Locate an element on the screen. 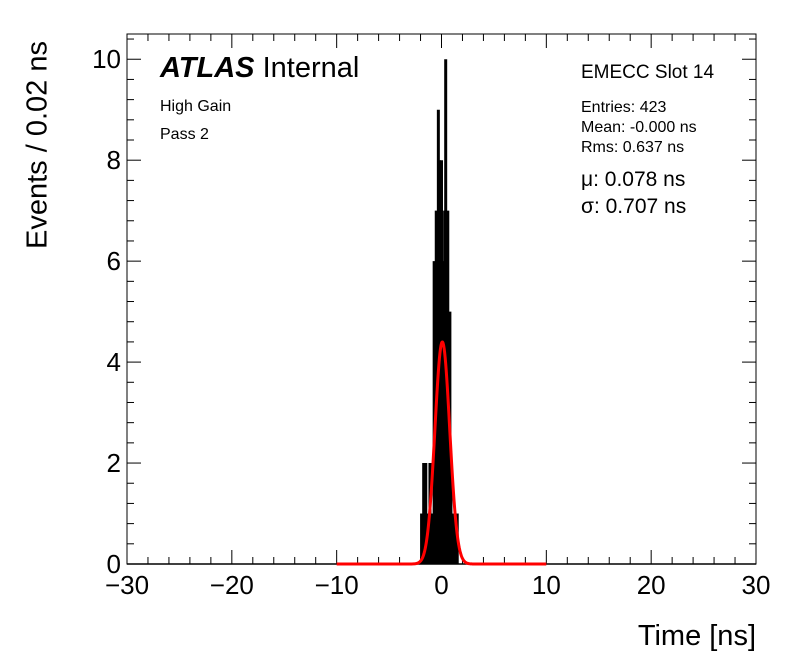  gain-label: High Gain is located at coordinates (196, 106).